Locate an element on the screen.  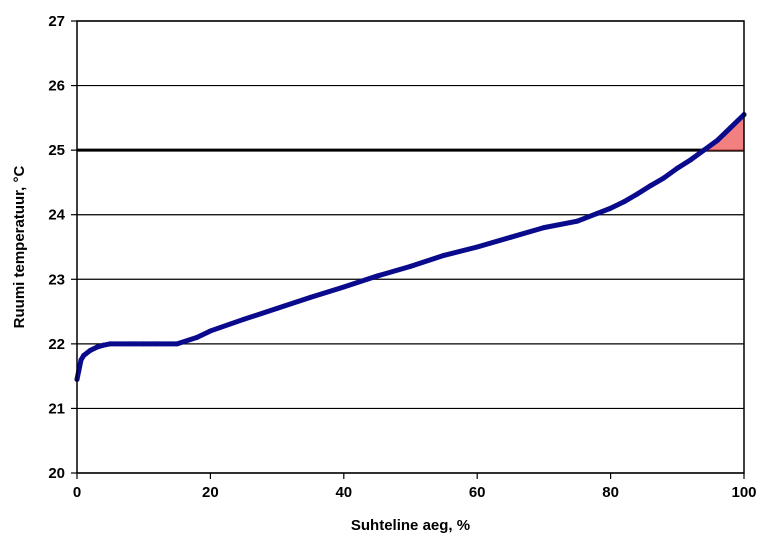
x-tick-label: 20 is located at coordinates (210, 492).